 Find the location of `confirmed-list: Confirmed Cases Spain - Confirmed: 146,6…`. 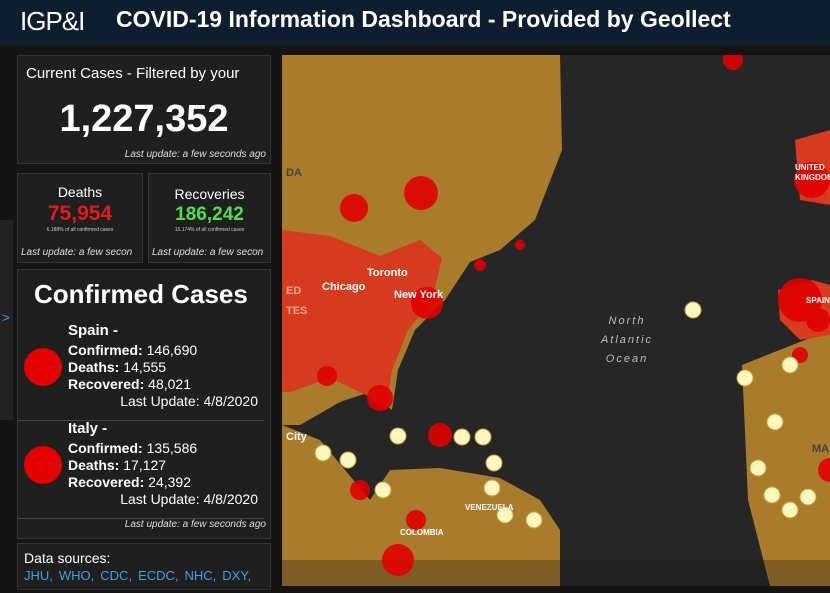

confirmed-list: Confirmed Cases Spain - Confirmed: 146,6… is located at coordinates (144, 404).